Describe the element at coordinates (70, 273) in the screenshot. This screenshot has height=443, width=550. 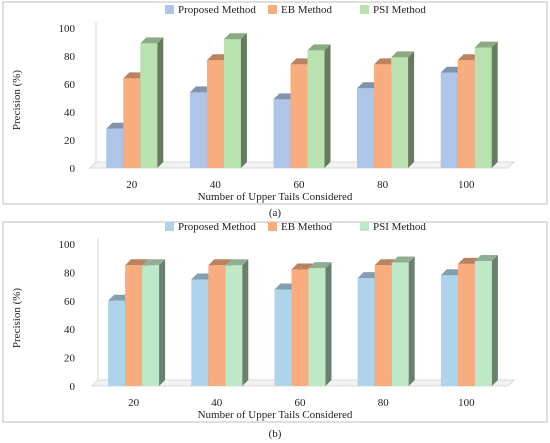
I see `y-tick-label: 80` at that location.